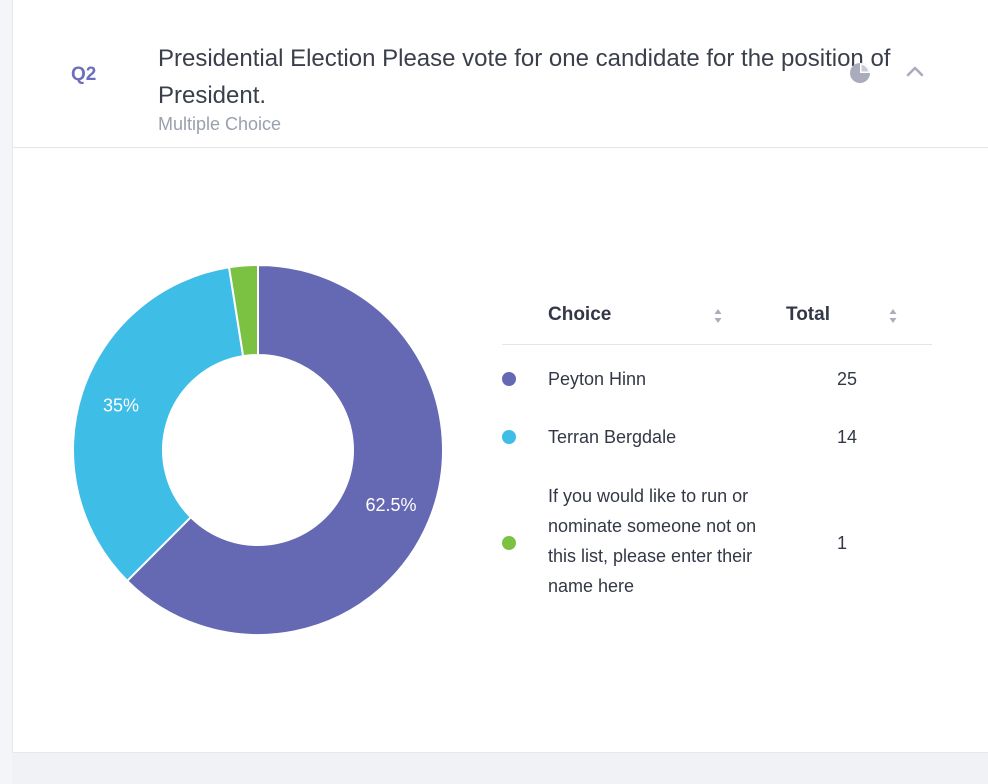 Image resolution: width=988 pixels, height=784 pixels. Describe the element at coordinates (391, 505) in the screenshot. I see `slice-percent-label: 62.5%` at that location.